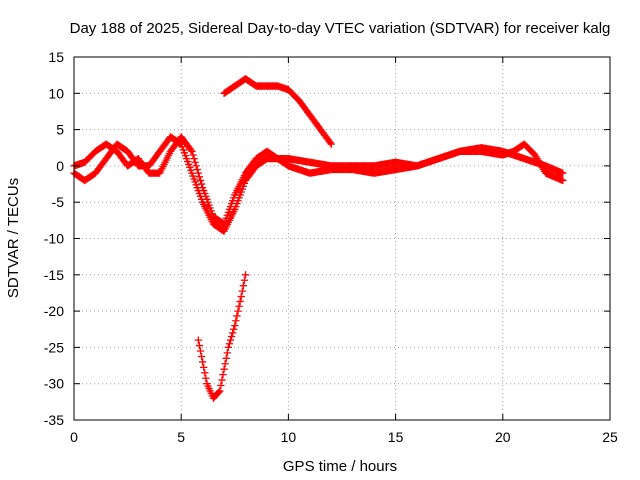 The width and height of the screenshot is (640, 480). Describe the element at coordinates (60, 130) in the screenshot. I see `y-tick-label: 5` at that location.